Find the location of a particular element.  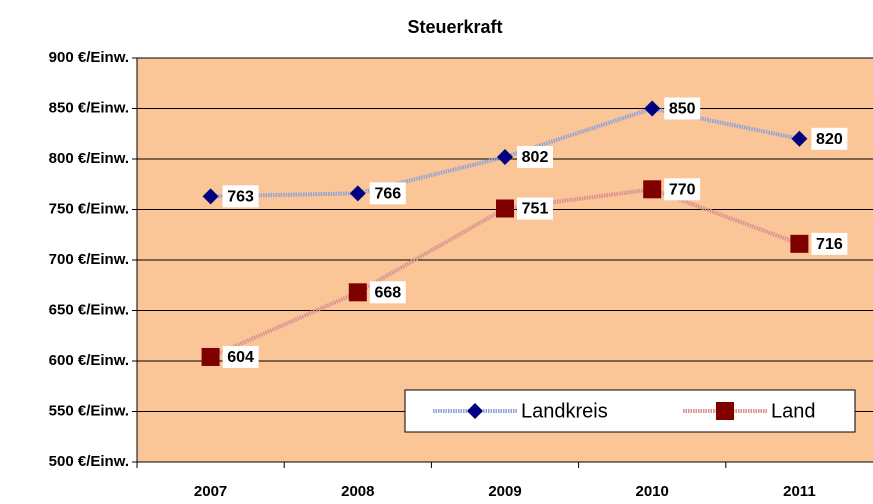

y-tick-label: 700 €/Einw. is located at coordinates (89, 259).